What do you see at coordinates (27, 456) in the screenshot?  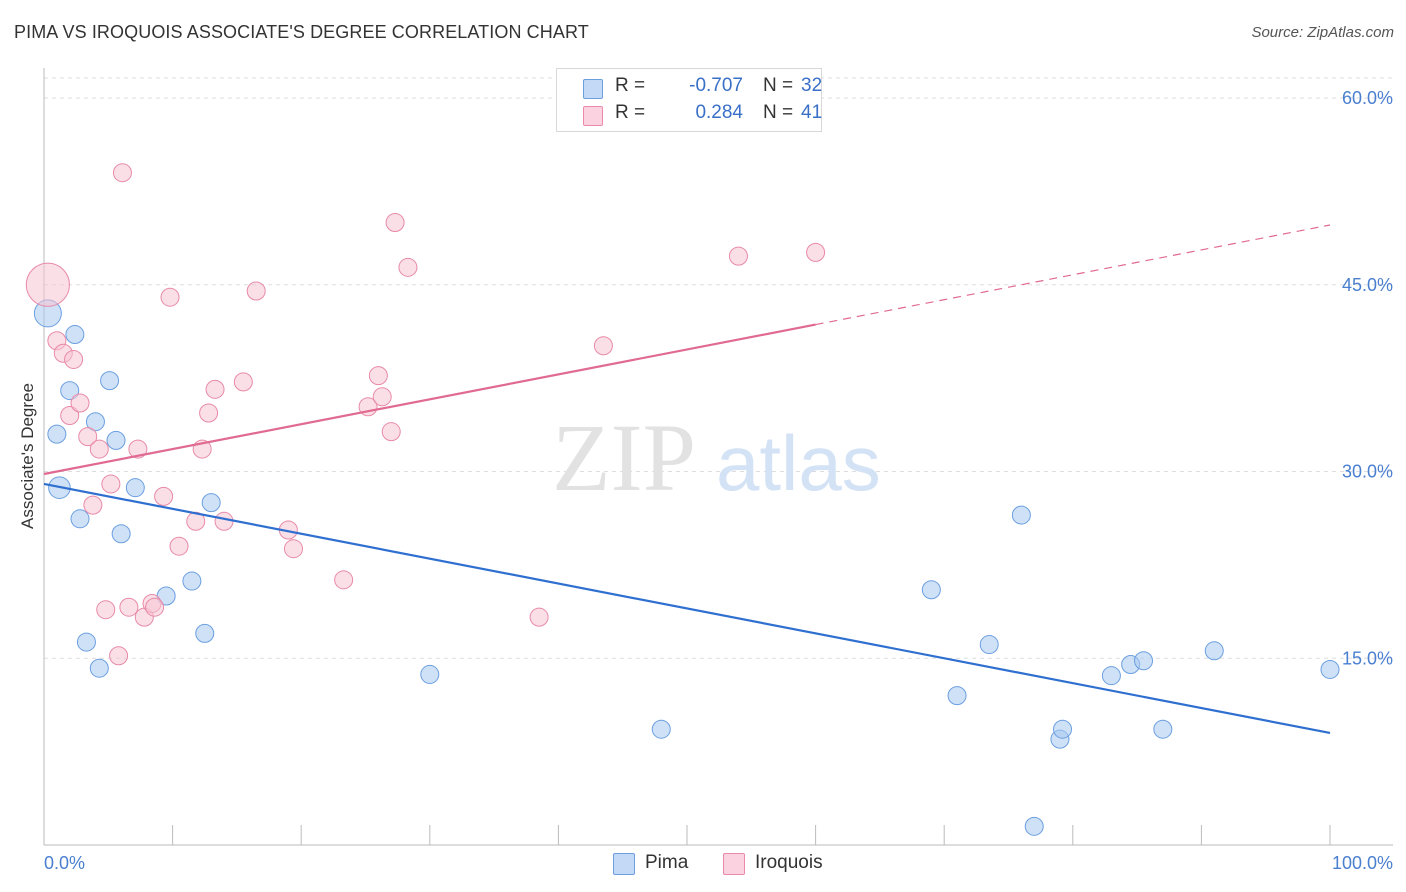 I see `y-axis-label: Associate's Degree` at bounding box center [27, 456].